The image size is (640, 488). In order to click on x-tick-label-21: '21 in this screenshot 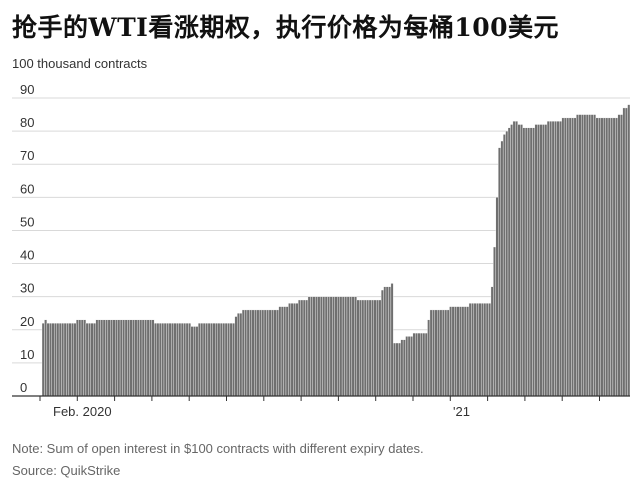, I will do `click(461, 411)`.